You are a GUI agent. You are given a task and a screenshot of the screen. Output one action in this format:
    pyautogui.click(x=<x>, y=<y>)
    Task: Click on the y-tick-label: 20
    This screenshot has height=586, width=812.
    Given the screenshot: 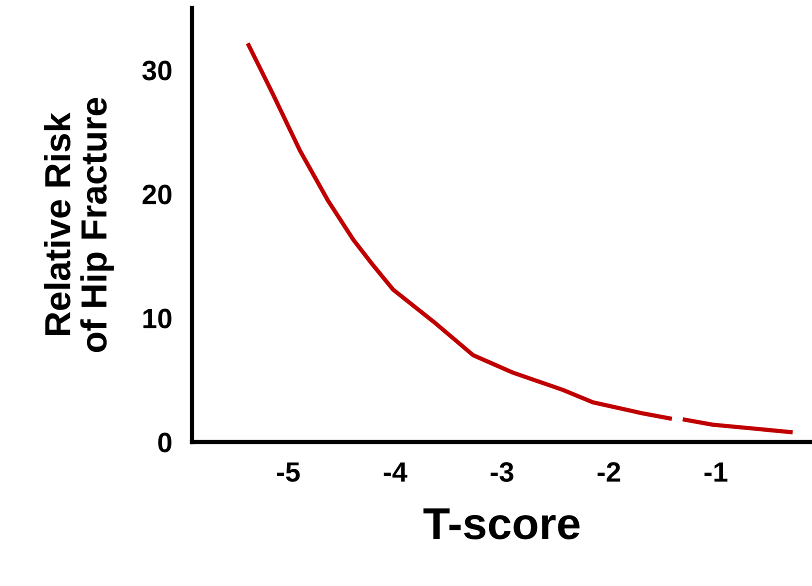 What is the action you would take?
    pyautogui.click(x=157, y=194)
    